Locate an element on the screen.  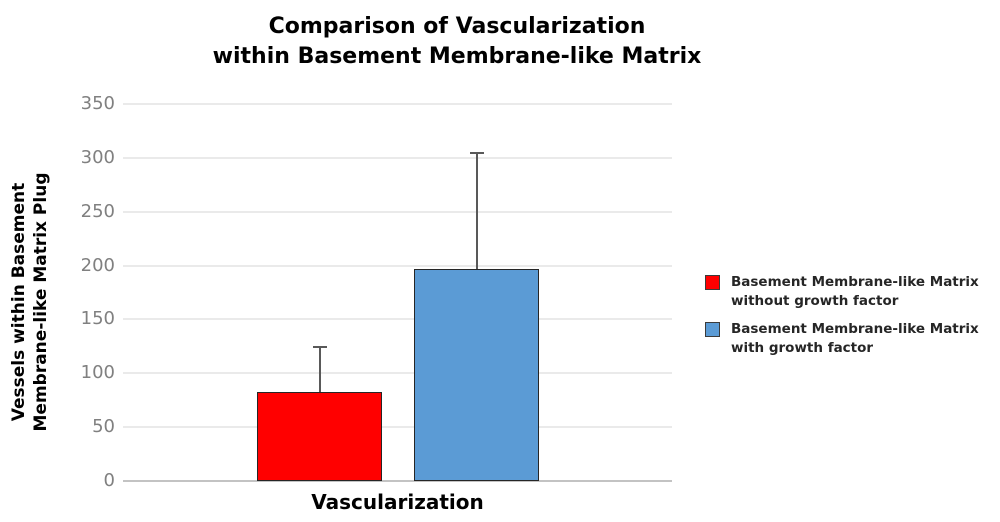
chart-title-line1: Comparison of Vascularization is located at coordinates (457, 26).